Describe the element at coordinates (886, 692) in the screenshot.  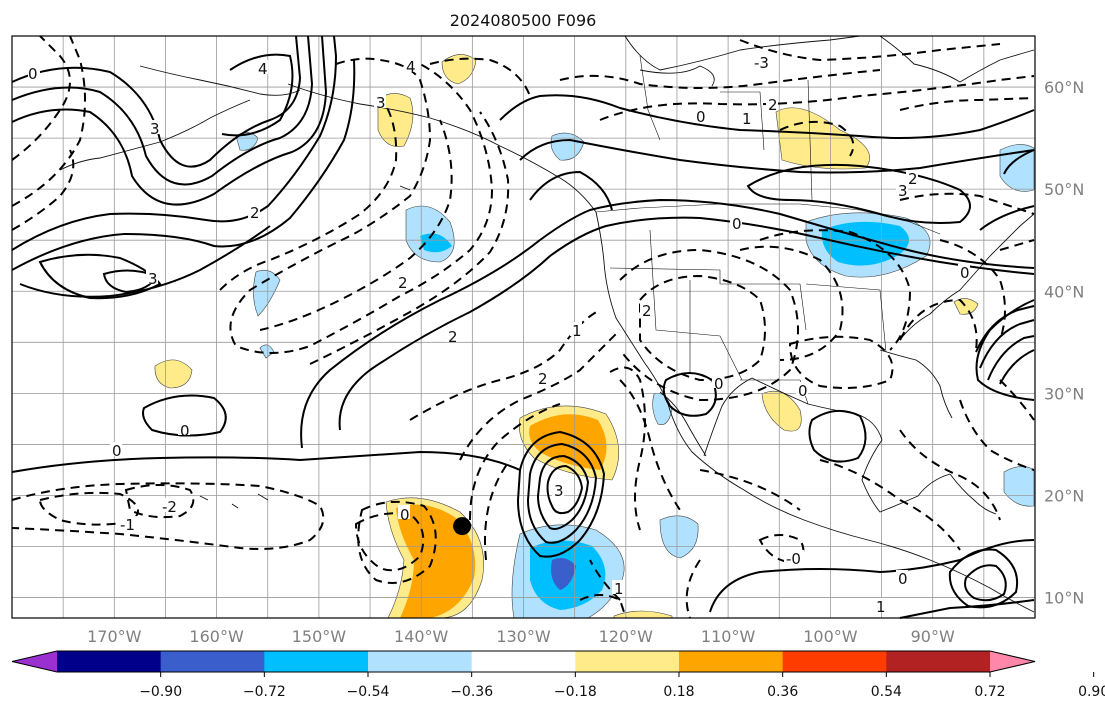
I see `colorbar-tick-label: 0.54` at that location.